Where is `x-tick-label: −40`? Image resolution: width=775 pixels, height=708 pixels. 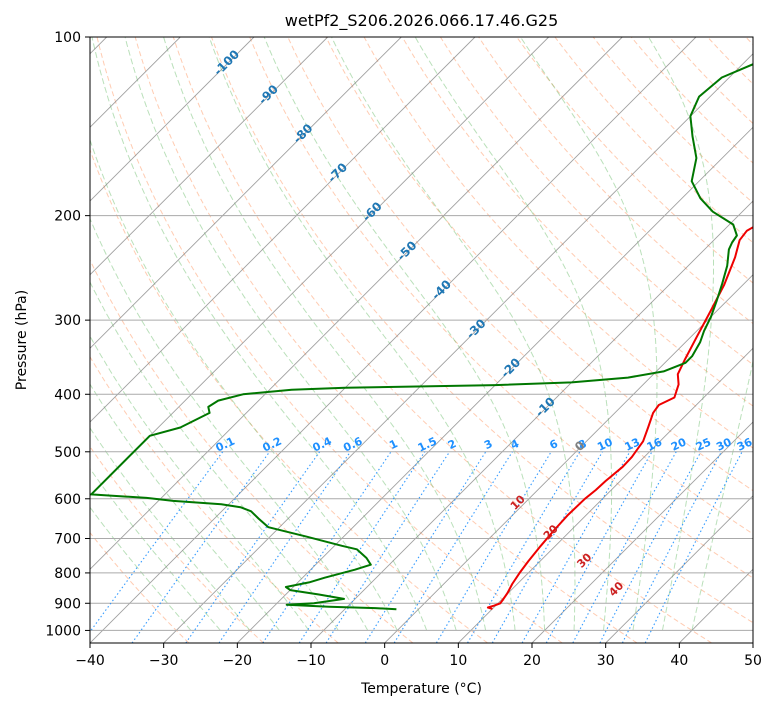 x-tick-label: −40 is located at coordinates (90, 661).